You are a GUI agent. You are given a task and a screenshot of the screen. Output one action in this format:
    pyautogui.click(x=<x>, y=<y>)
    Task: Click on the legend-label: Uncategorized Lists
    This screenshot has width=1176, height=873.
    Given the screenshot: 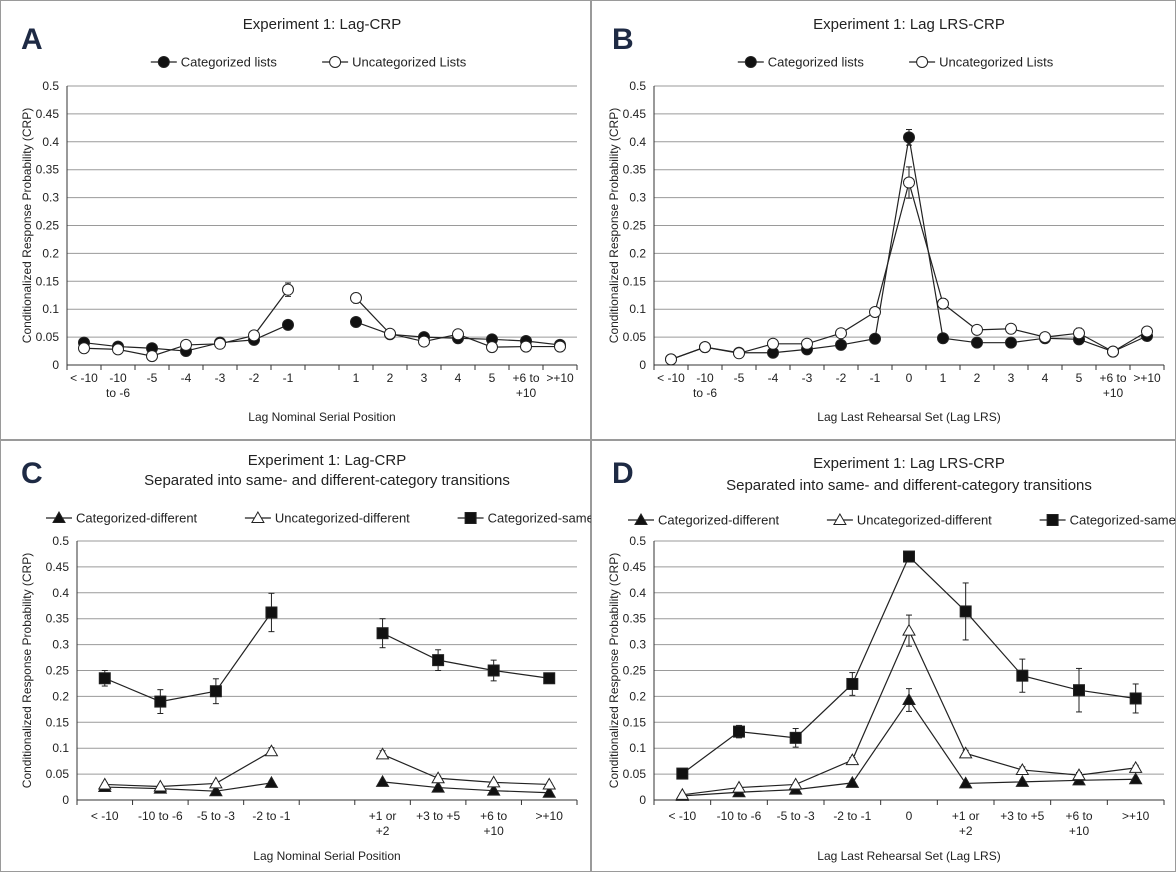 What is the action you would take?
    pyautogui.click(x=409, y=62)
    